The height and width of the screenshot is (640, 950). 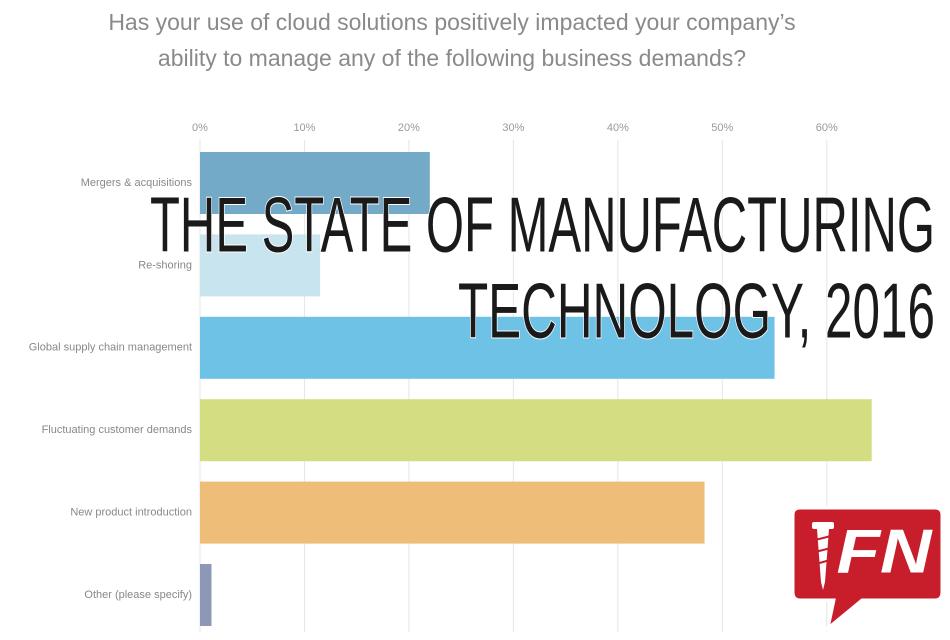 What do you see at coordinates (165, 265) in the screenshot?
I see `y-tick-label: Re-shoring` at bounding box center [165, 265].